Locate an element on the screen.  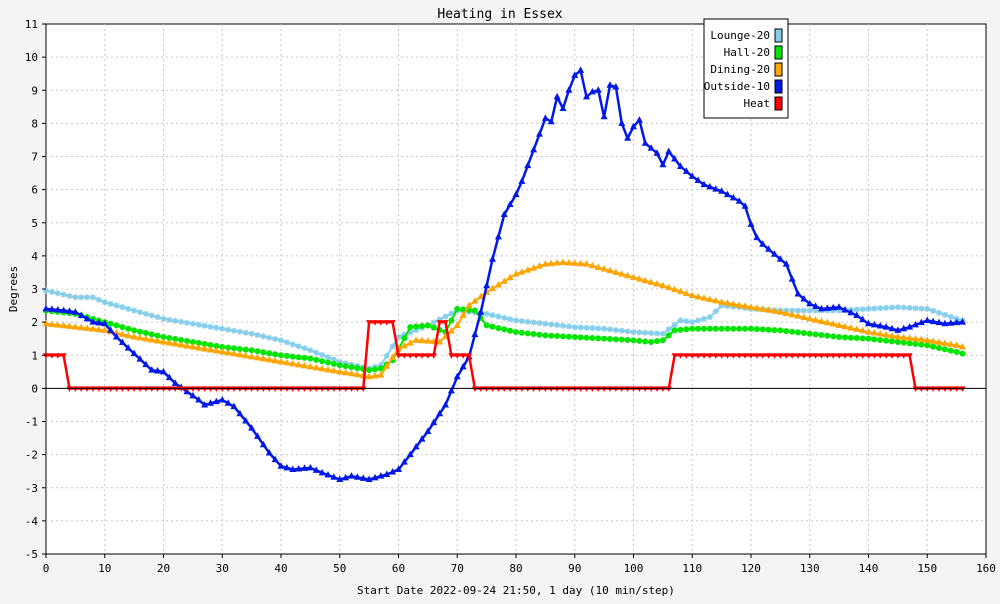
y-tick-label: 5 is located at coordinates (34, 223).